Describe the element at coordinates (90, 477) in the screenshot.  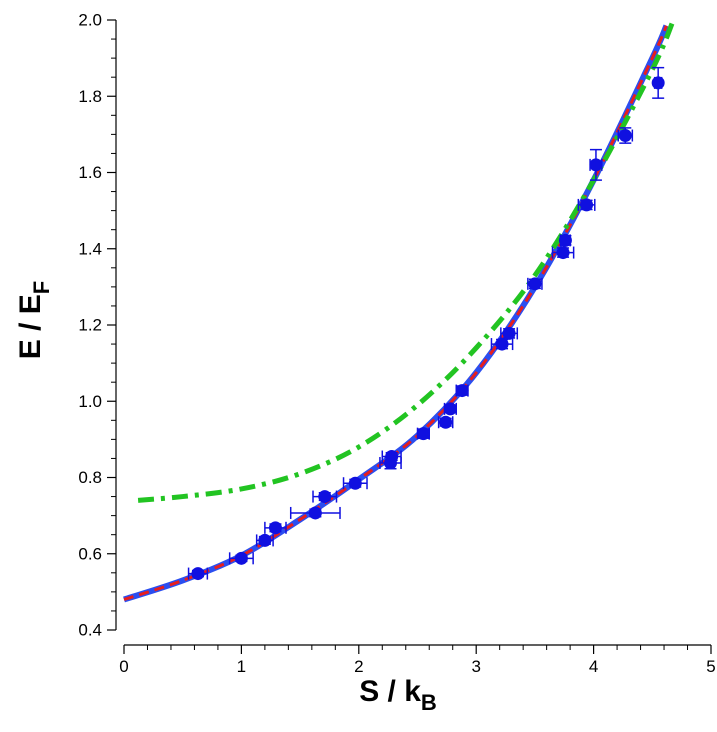
I see `y-tick-label: 0.8` at that location.